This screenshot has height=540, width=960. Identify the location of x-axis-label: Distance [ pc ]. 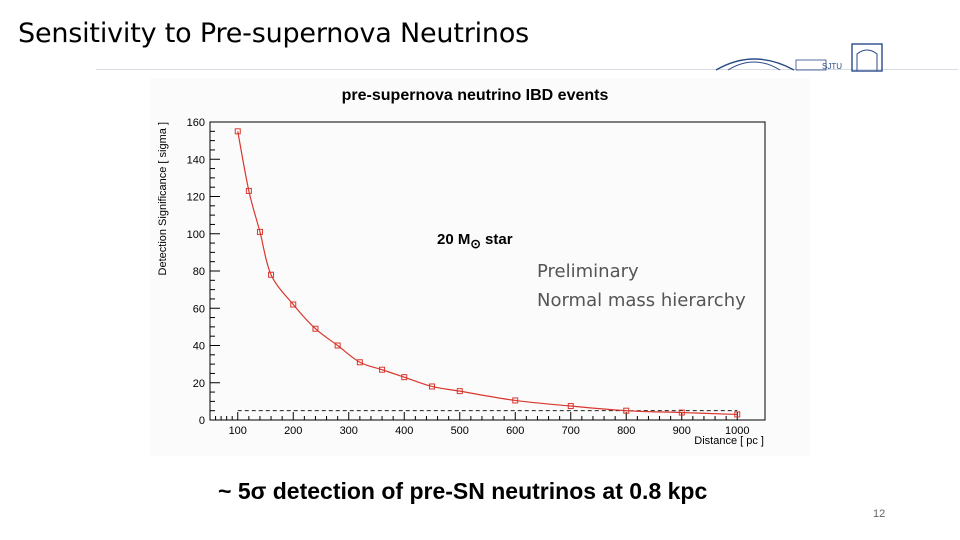
(729, 441).